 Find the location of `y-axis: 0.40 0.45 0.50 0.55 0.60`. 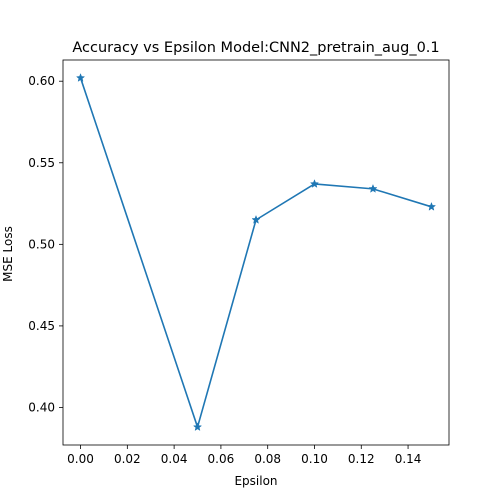

y-axis: 0.40 0.45 0.50 0.55 0.60 is located at coordinates (45, 244).